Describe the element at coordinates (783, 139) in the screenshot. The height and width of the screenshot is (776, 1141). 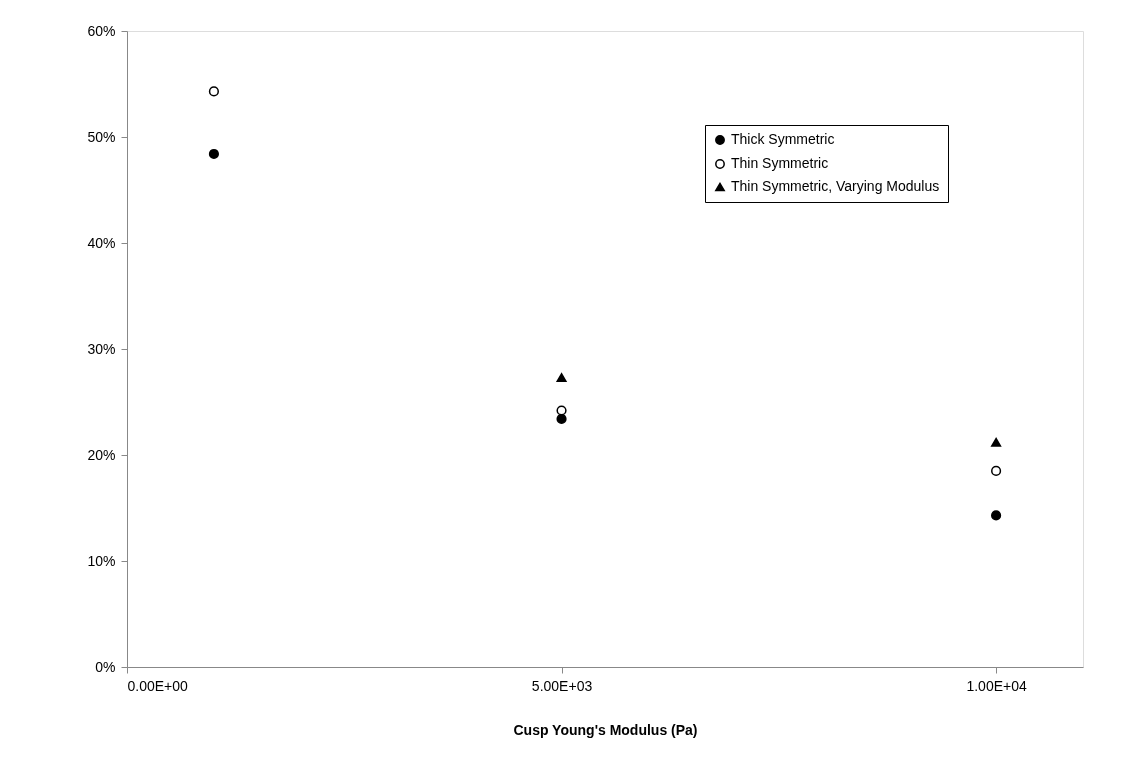
I see `legend-label: Thick Symmetric` at that location.